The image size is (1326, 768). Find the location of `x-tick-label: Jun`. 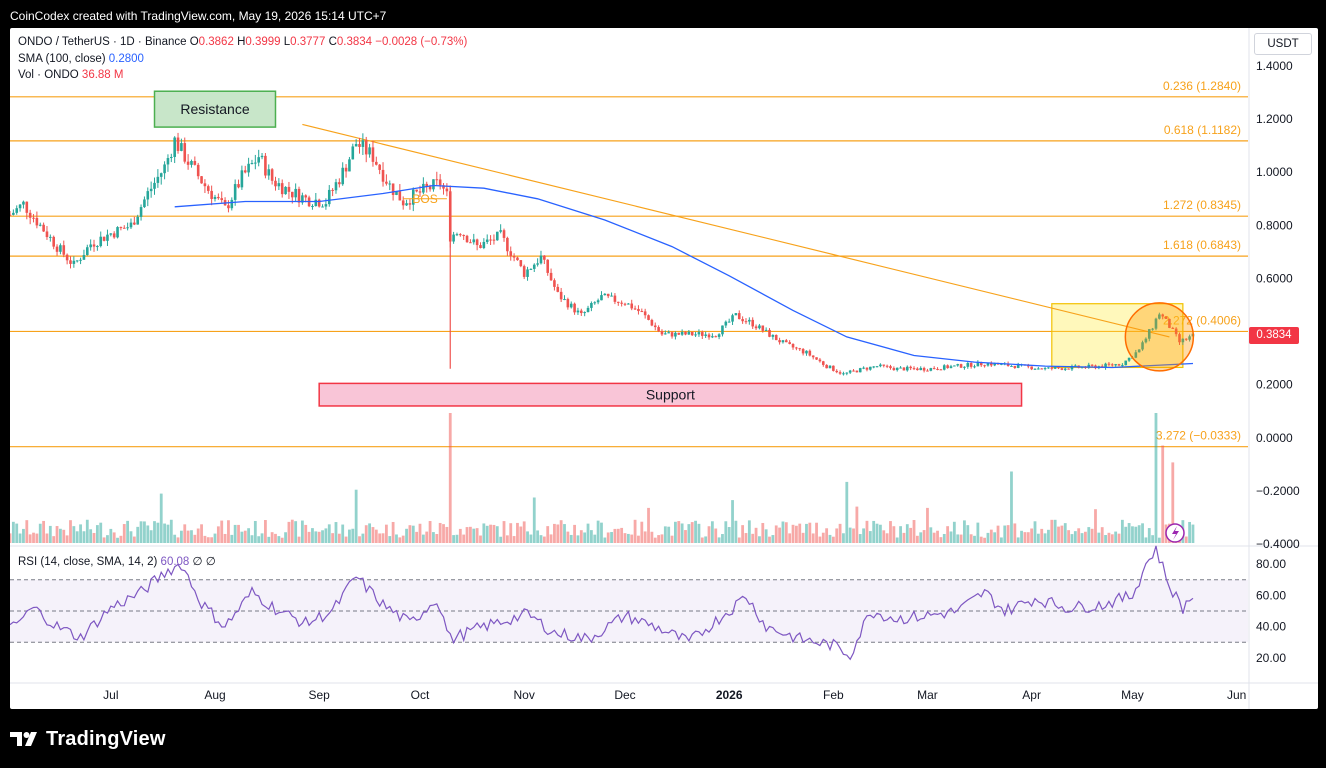

x-tick-label: Jun is located at coordinates (1236, 695).